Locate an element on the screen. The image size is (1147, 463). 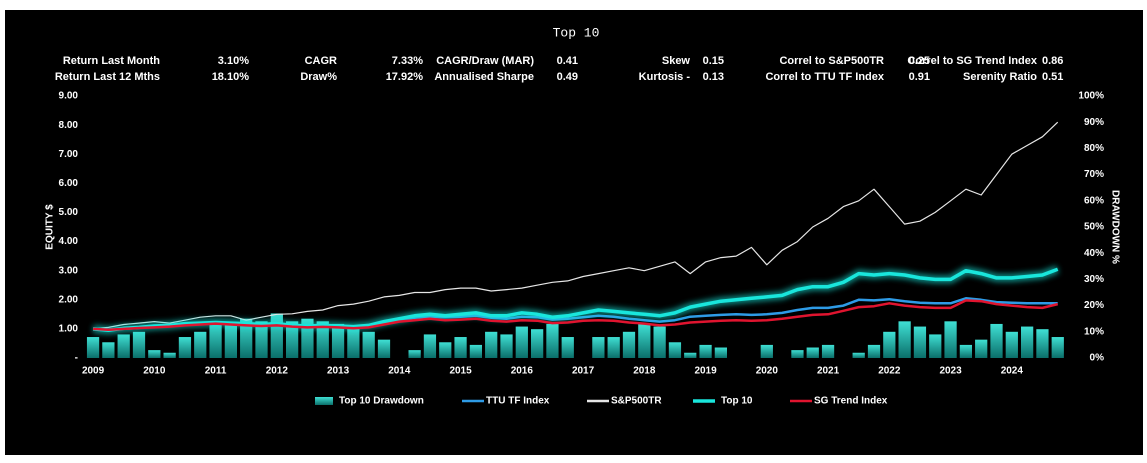
y-tick-label: 4.00 is located at coordinates (69, 241).